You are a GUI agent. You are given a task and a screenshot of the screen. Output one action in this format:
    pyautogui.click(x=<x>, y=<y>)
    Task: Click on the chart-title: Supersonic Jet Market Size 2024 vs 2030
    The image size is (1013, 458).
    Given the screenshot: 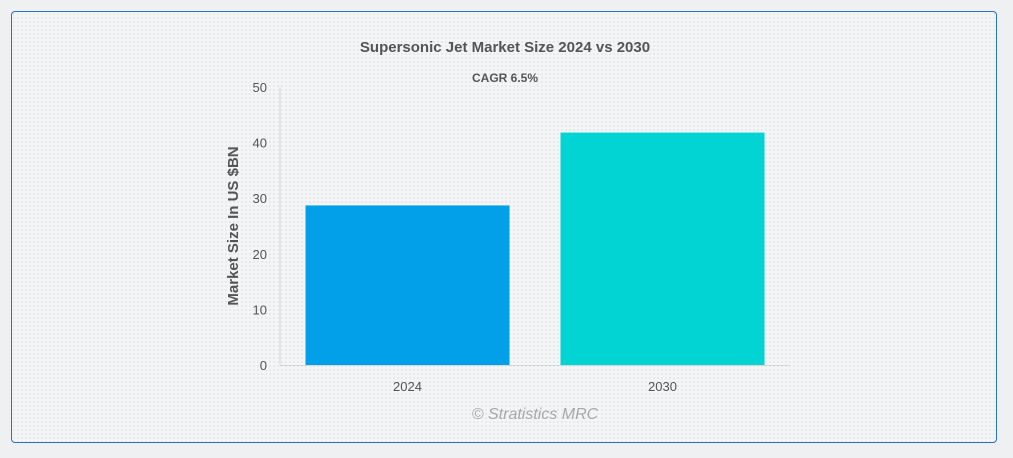 What is the action you would take?
    pyautogui.click(x=505, y=47)
    